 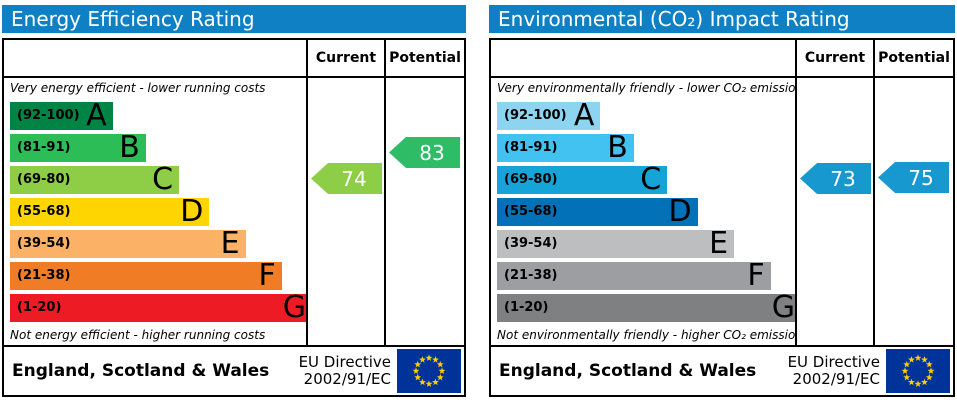 I want to click on potential-rating-arrow: 83, so click(x=424, y=152).